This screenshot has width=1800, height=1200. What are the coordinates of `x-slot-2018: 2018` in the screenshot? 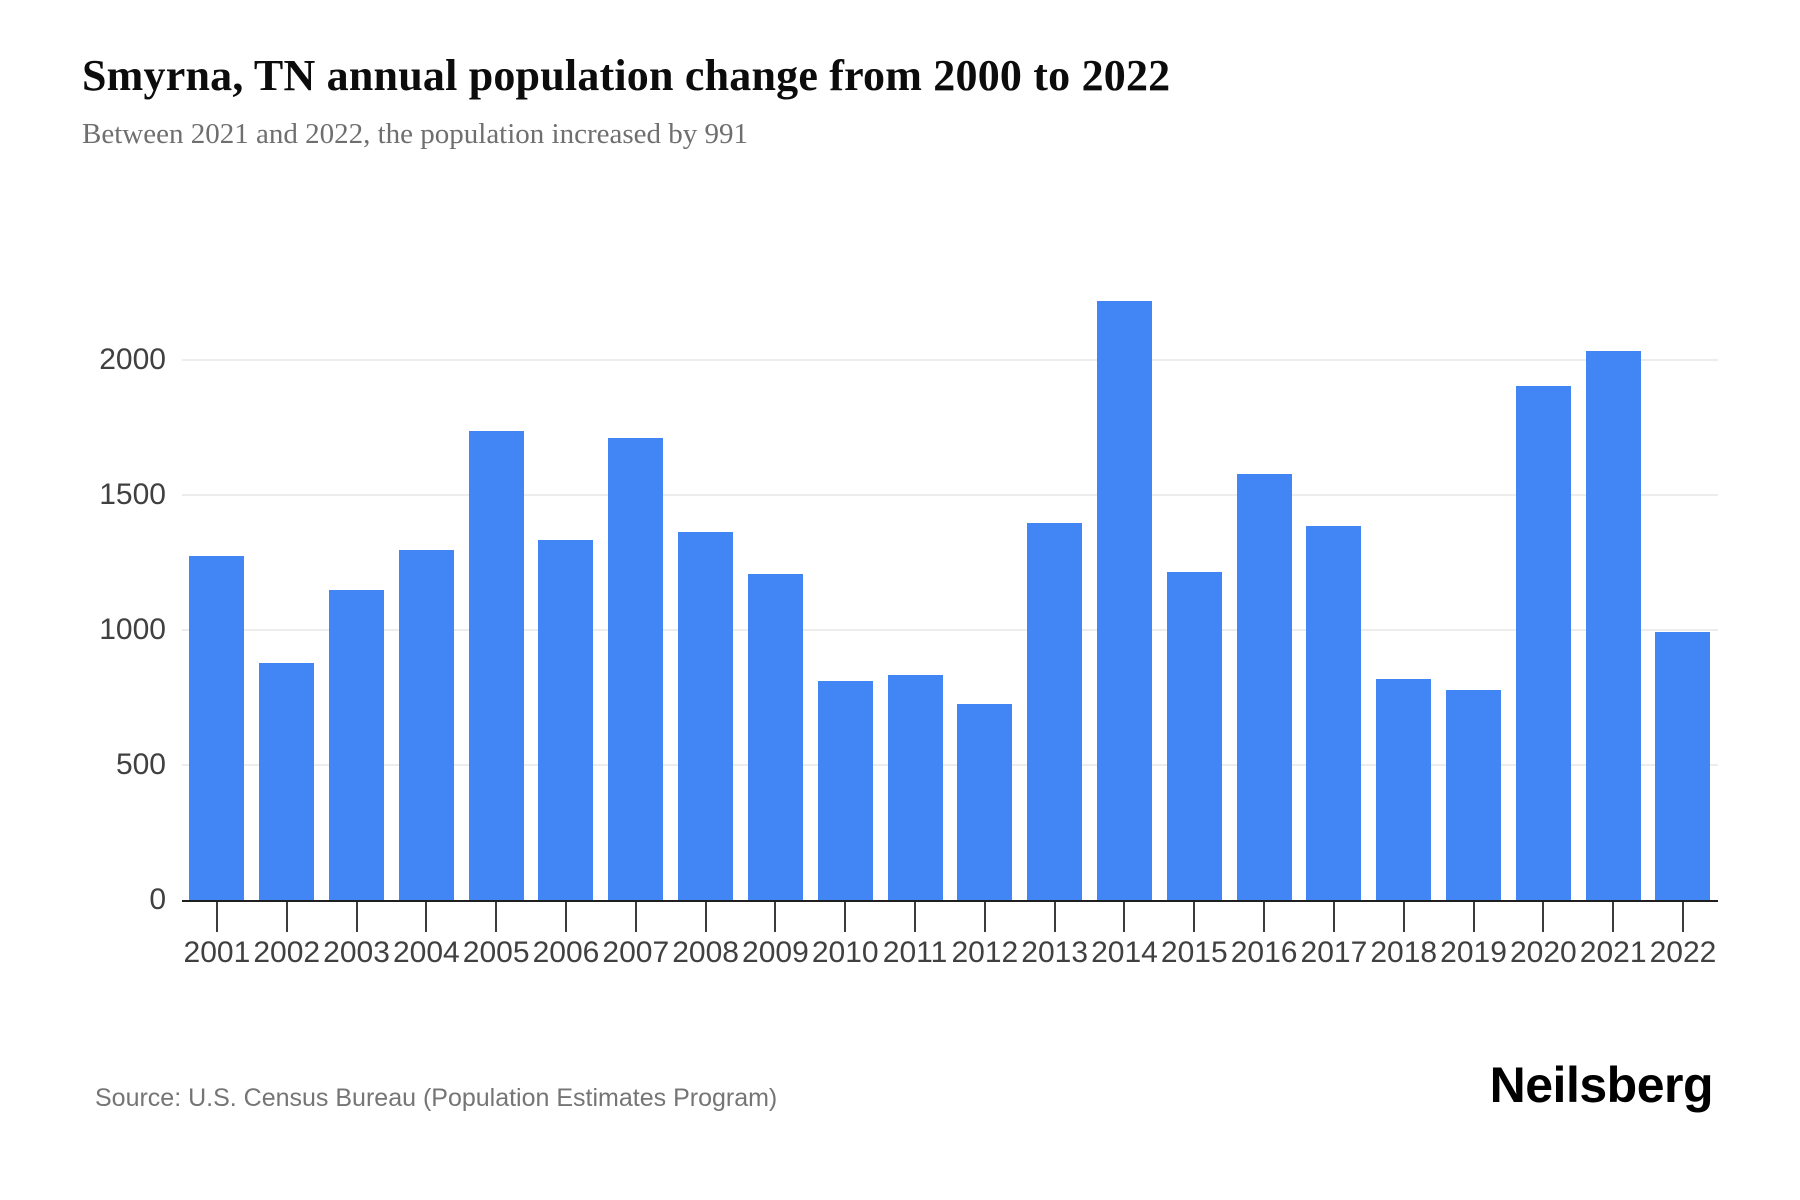 It's located at (1404, 935).